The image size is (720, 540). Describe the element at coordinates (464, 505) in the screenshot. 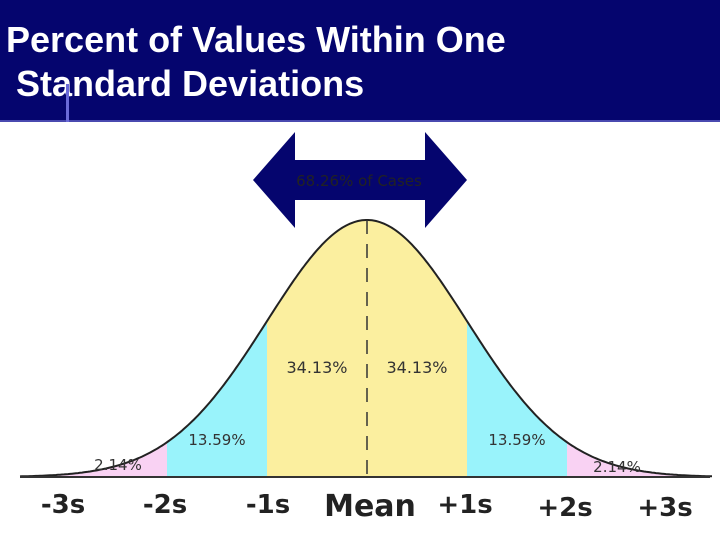

I see `axis-label-4: +1s` at that location.